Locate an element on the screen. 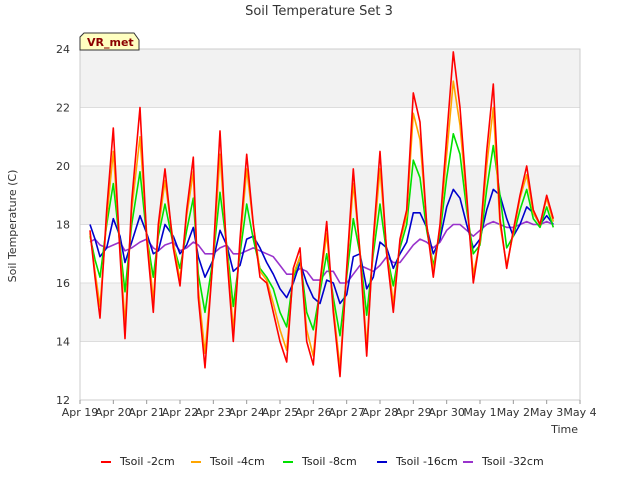 This screenshot has height=480, width=640. legend-label: Tsoil -8cm is located at coordinates (329, 461).